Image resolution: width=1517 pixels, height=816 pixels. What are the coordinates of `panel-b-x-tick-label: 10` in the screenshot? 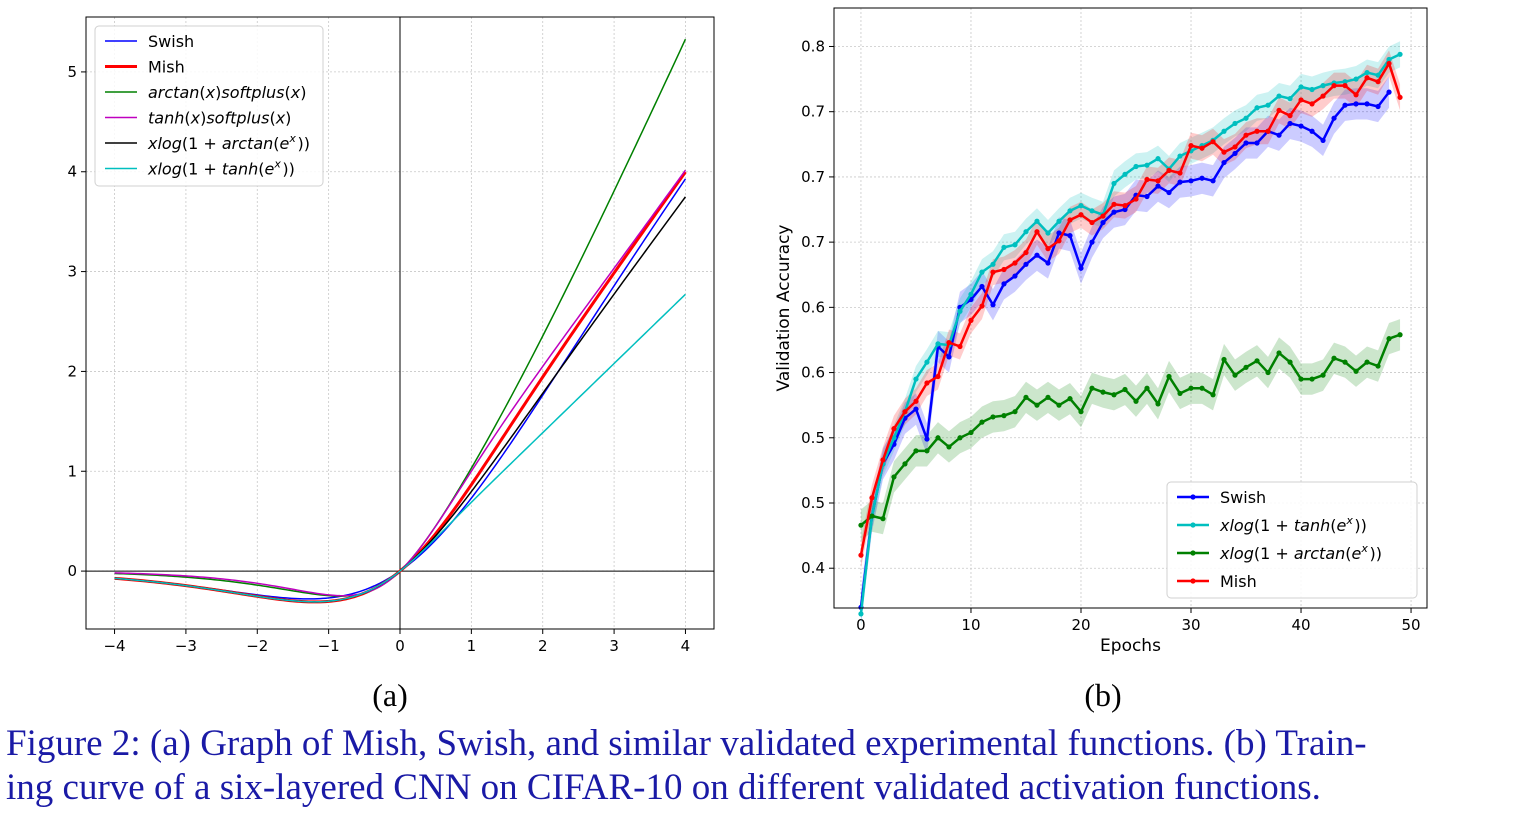 It's located at (970, 625).